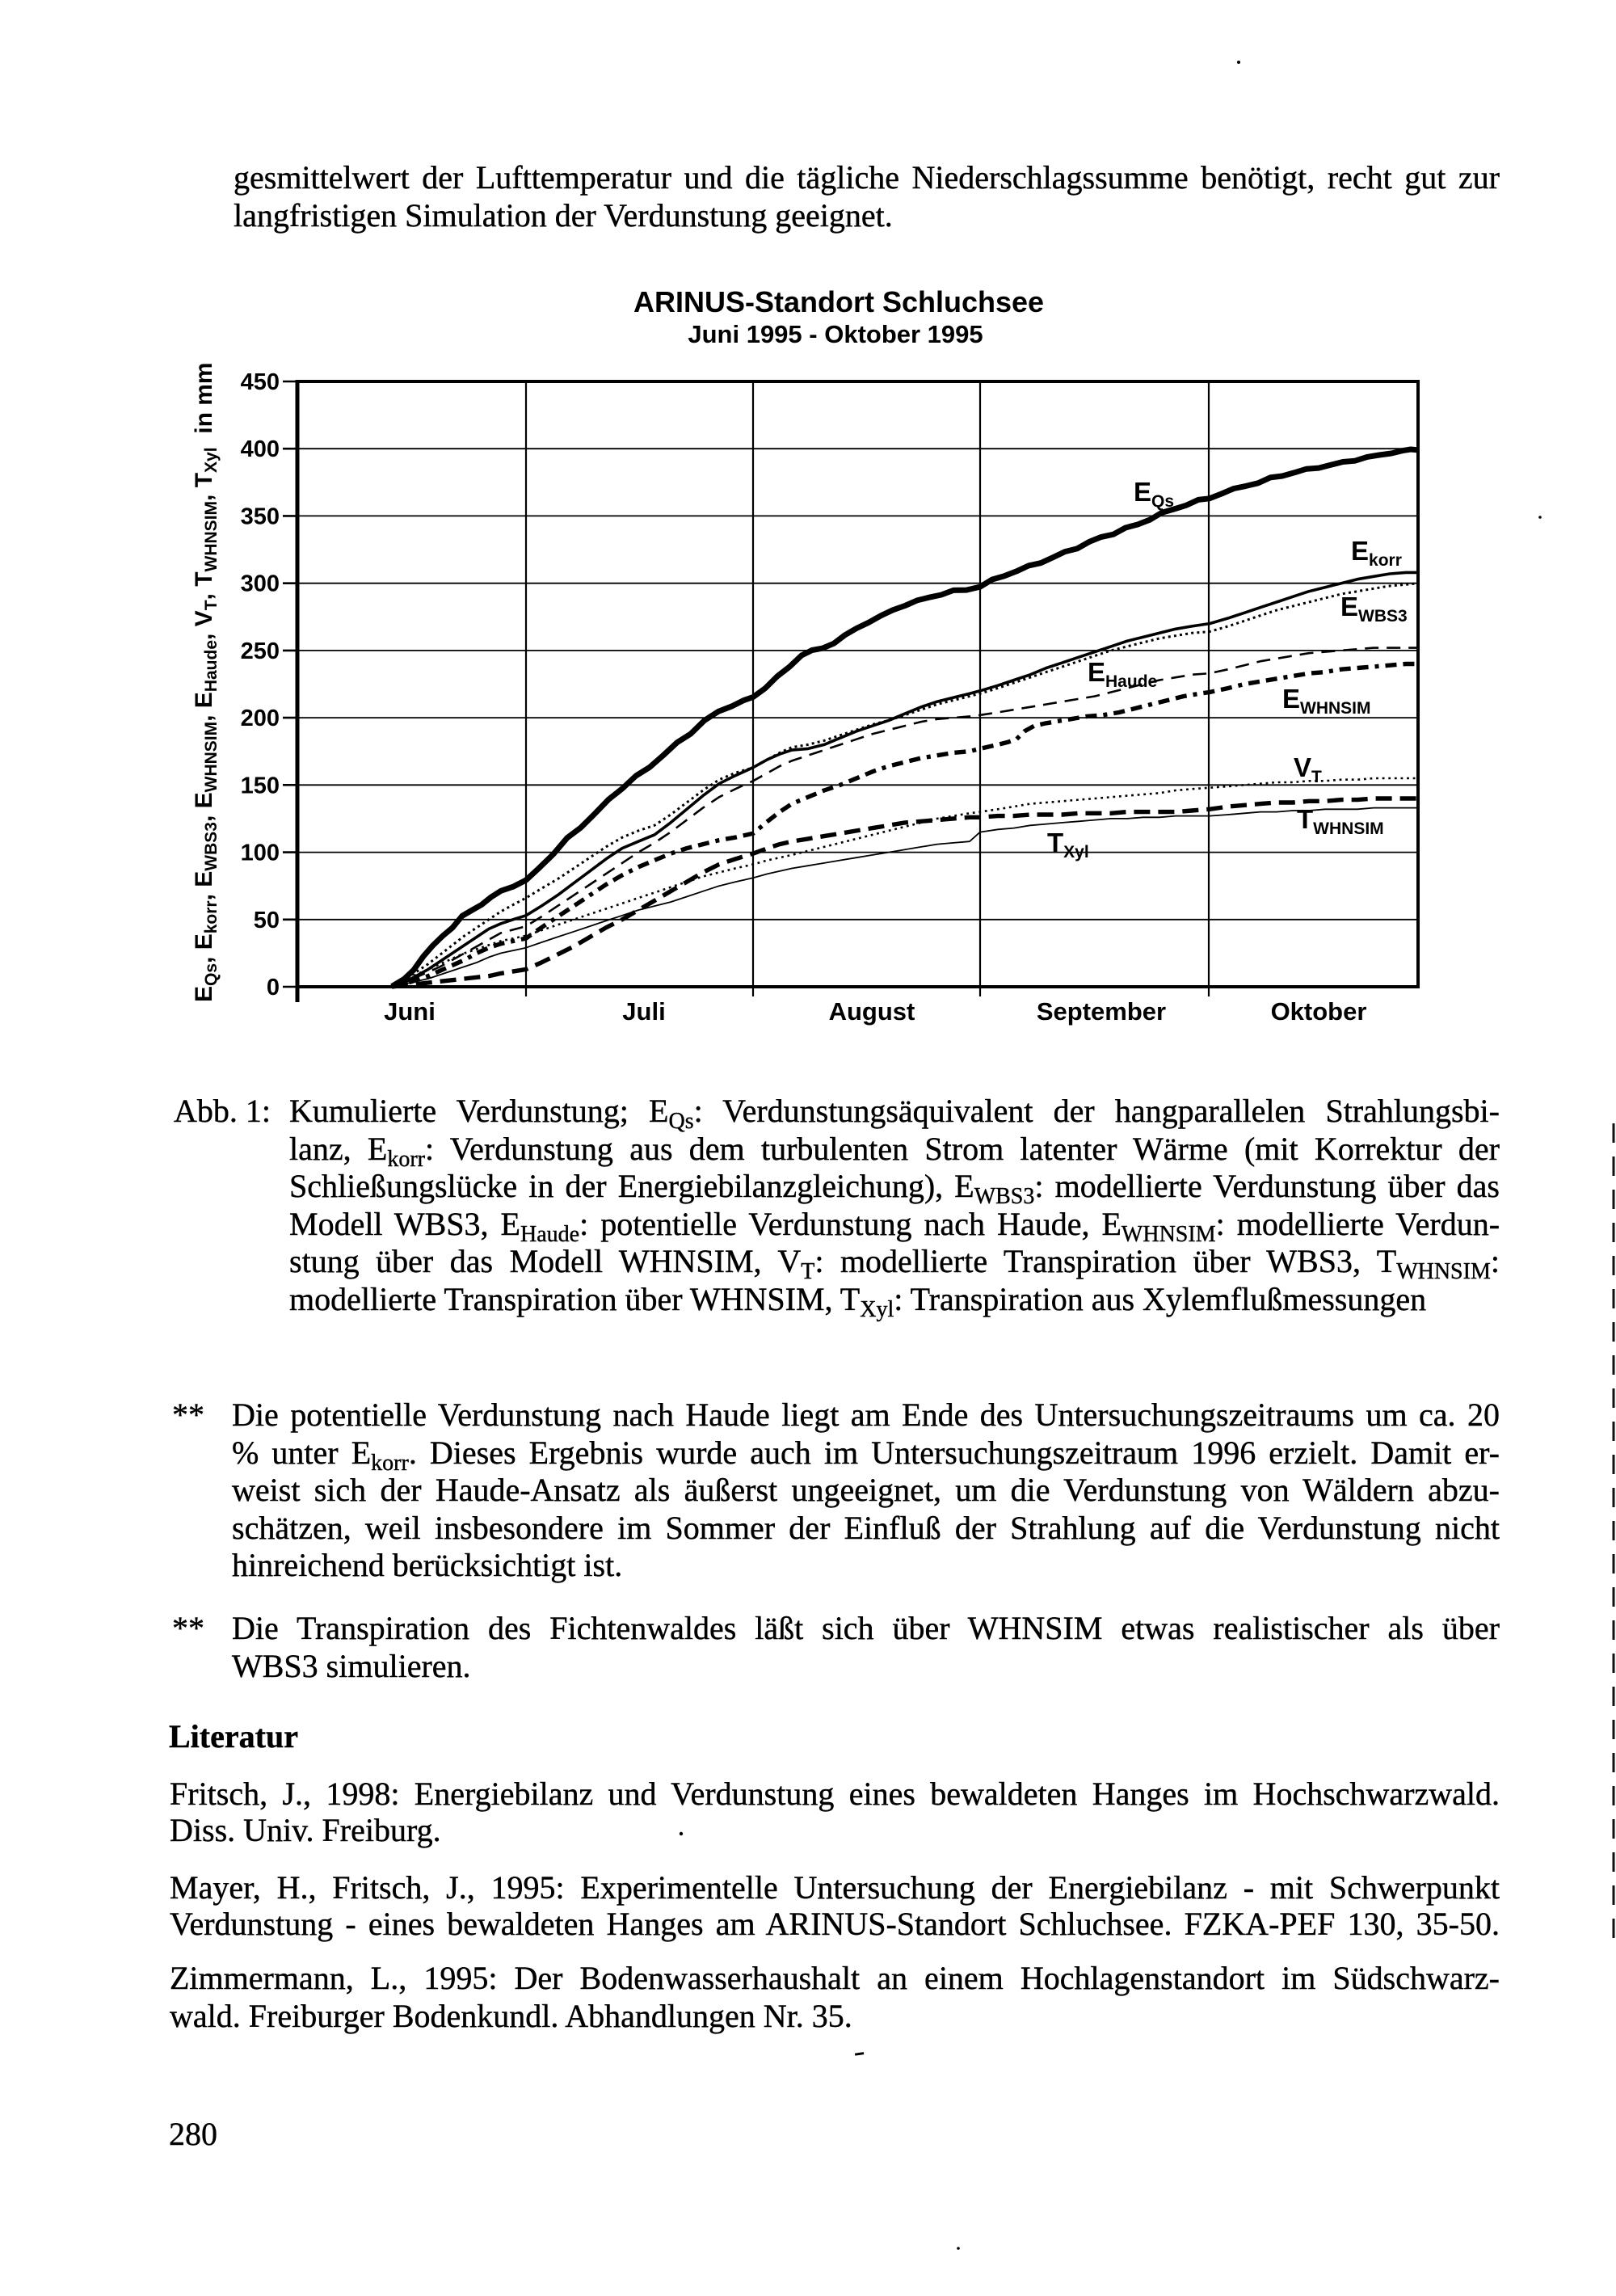  I want to click on svg-text: EWHNSIM, so click(1326, 701).